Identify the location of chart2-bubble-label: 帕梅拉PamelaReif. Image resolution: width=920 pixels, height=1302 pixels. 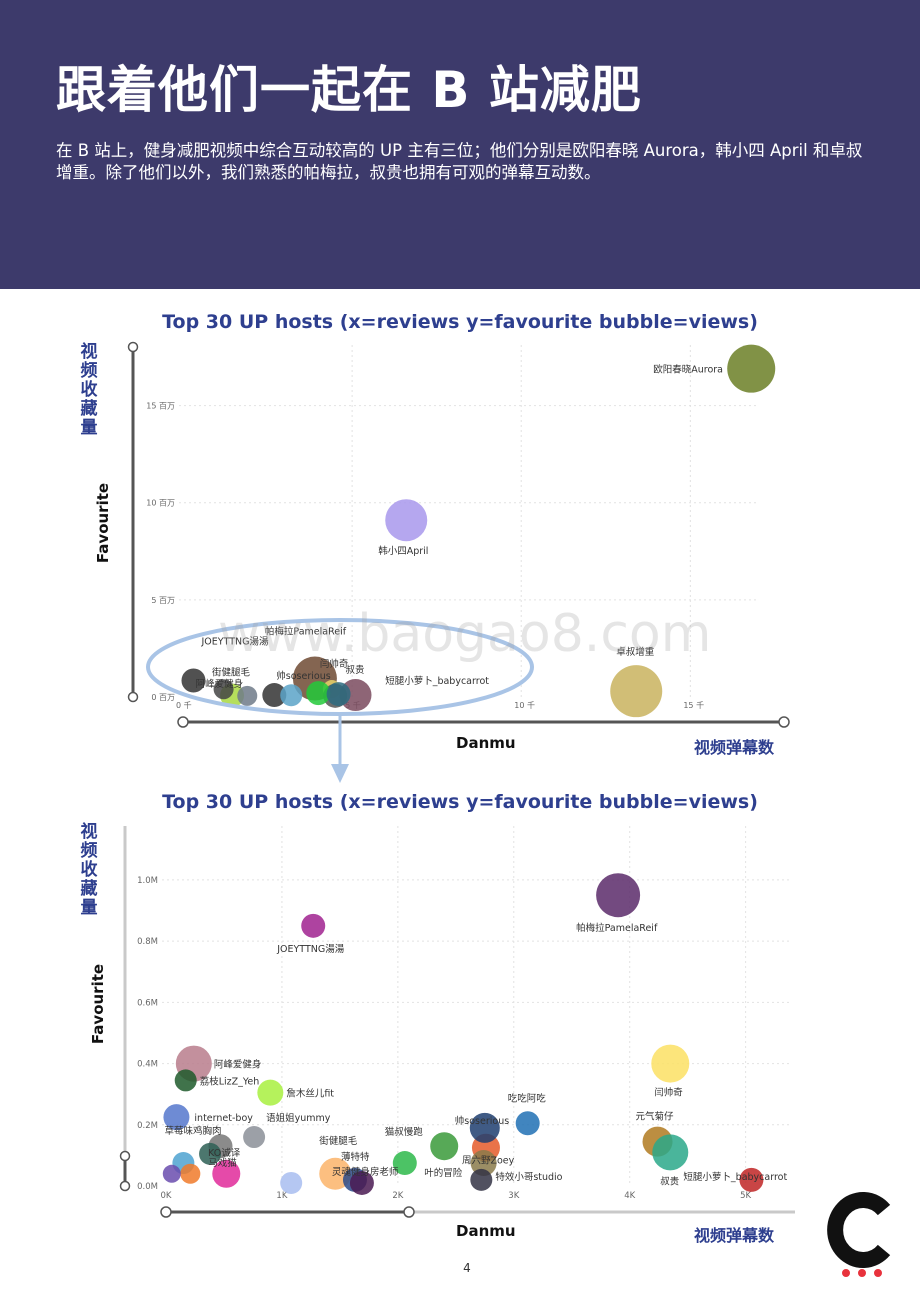
(617, 928).